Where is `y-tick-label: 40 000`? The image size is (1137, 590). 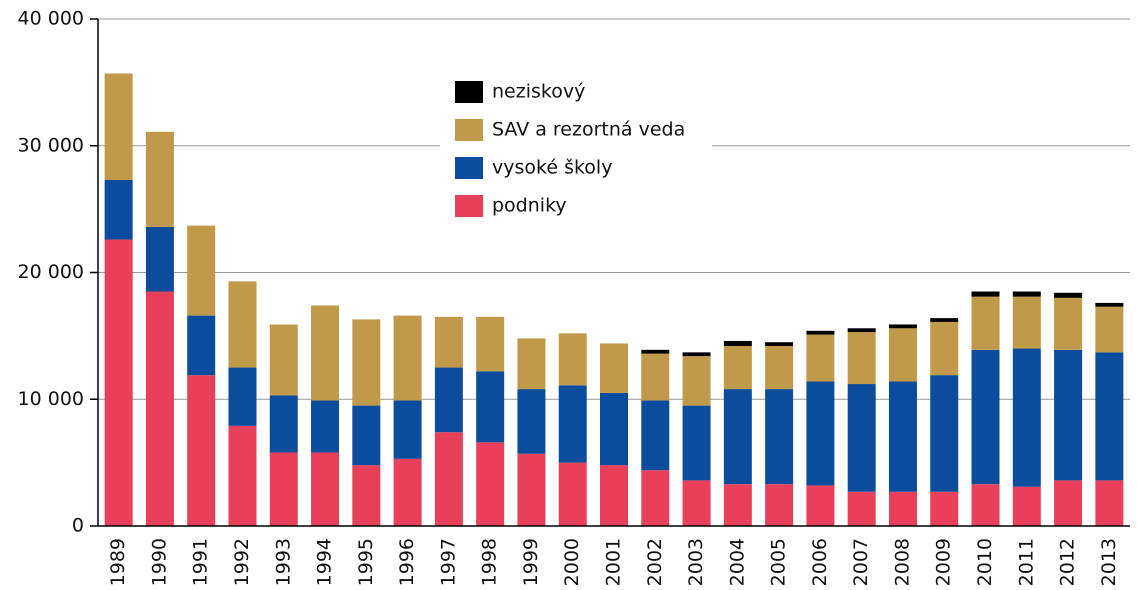
y-tick-label: 40 000 is located at coordinates (51, 19).